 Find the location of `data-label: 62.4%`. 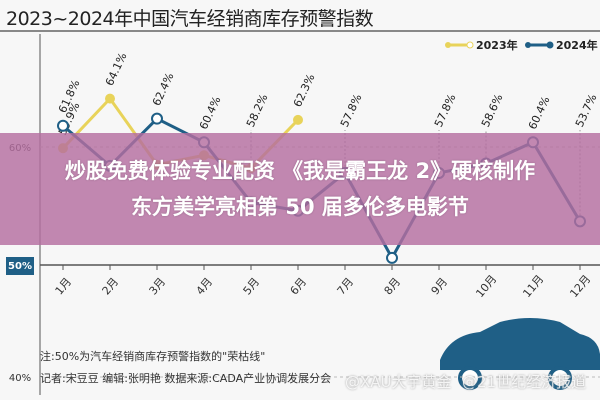

data-label: 62.4% is located at coordinates (163, 89).